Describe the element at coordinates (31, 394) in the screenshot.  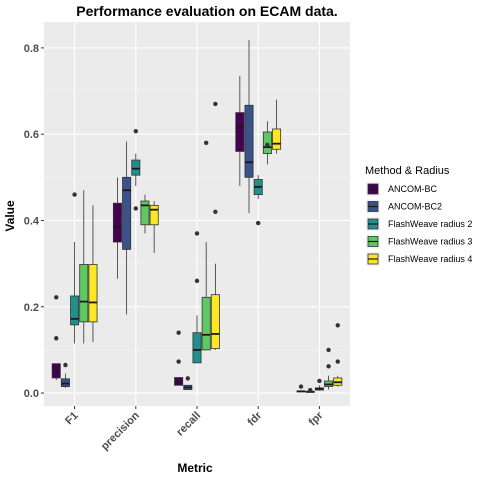
I see `y-tick-label: 0.0` at that location.